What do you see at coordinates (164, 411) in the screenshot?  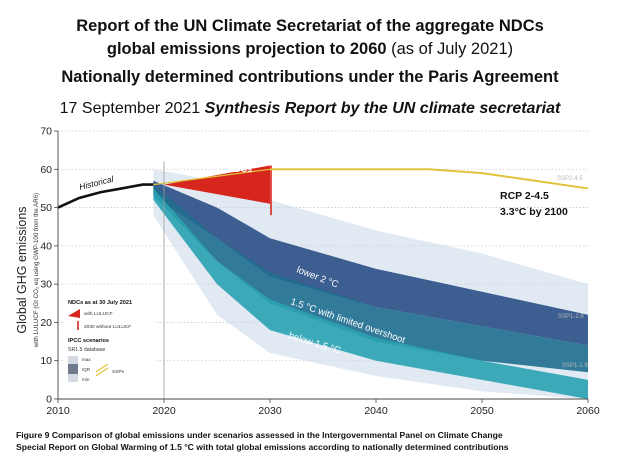 I see `x-tick-label-1: 2020` at bounding box center [164, 411].